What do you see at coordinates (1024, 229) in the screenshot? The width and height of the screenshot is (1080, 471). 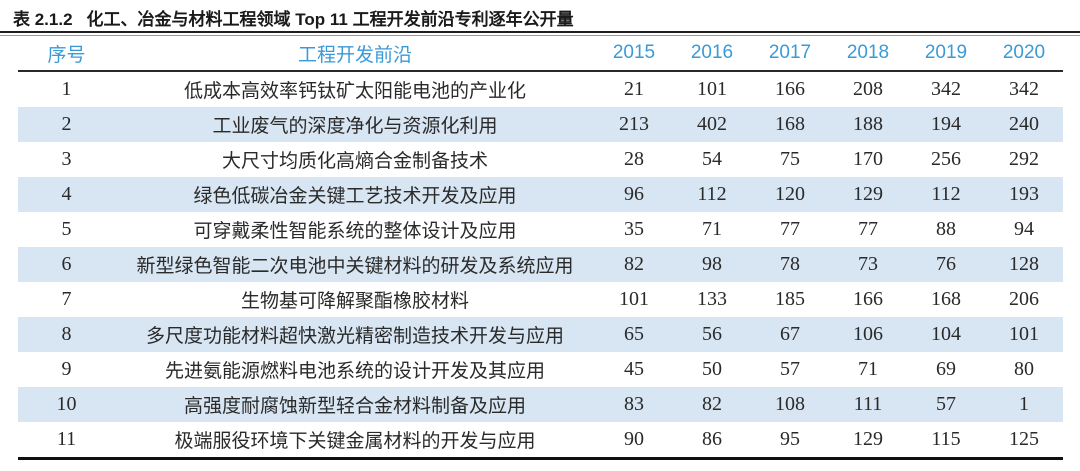 I see `value-cell: 94` at bounding box center [1024, 229].